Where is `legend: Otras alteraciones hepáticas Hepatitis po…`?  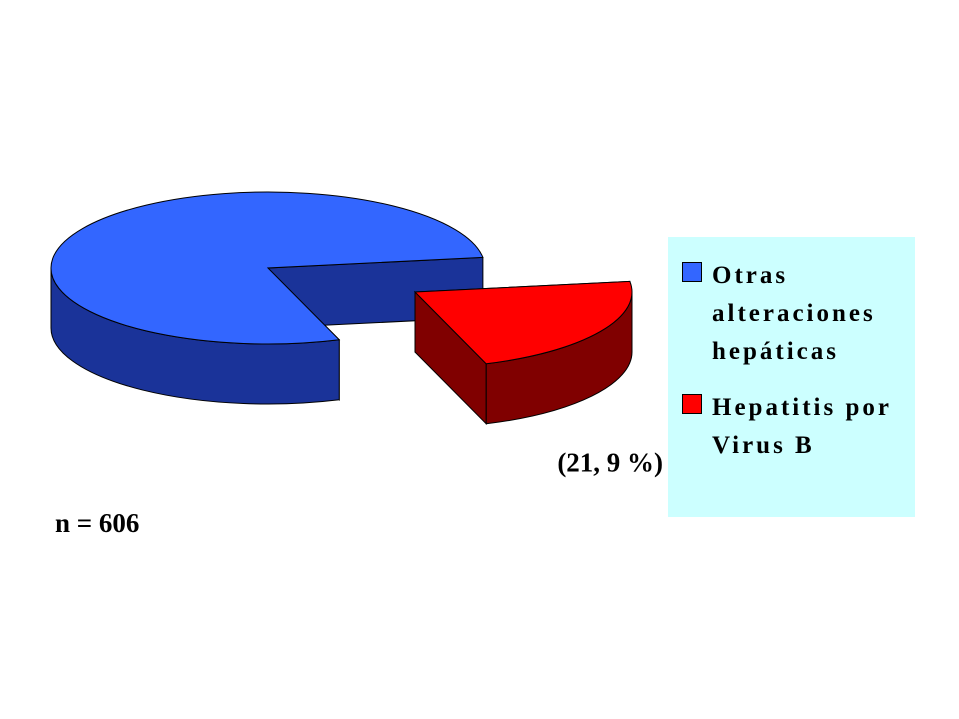 legend: Otras alteraciones hepáticas Hepatitis po… is located at coordinates (791, 377).